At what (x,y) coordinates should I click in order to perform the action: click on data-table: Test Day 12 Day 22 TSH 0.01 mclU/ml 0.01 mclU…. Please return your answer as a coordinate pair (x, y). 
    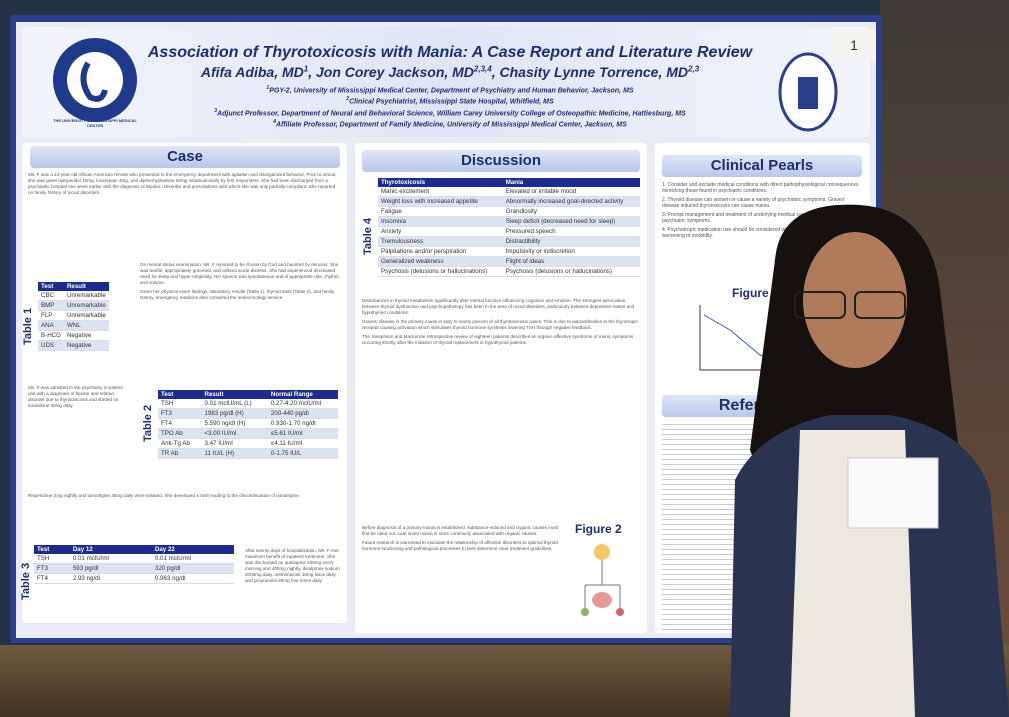
    Looking at the image, I should click on (134, 564).